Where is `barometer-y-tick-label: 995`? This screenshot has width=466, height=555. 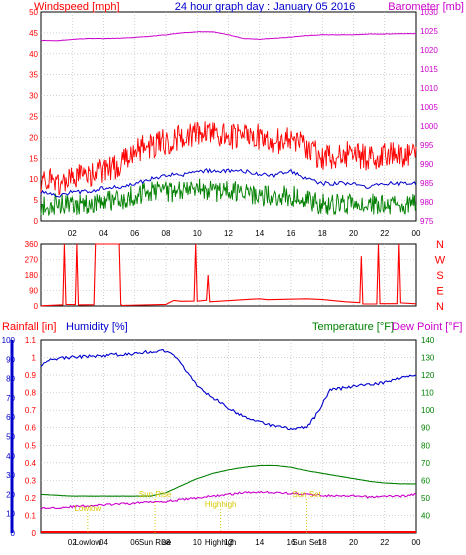
barometer-y-tick-label: 995 is located at coordinates (427, 145).